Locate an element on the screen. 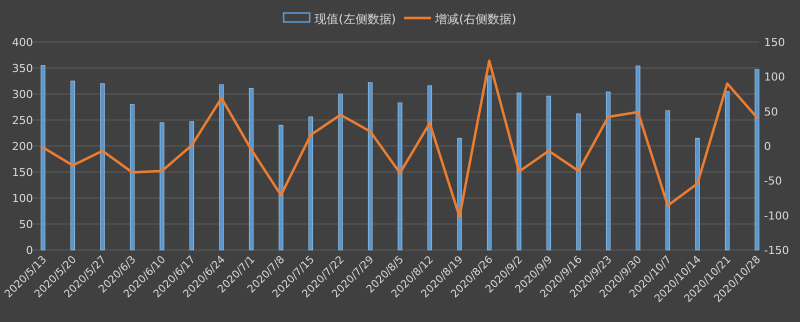 The height and width of the screenshot is (322, 800). y2-tick-label: 150 is located at coordinates (774, 42).